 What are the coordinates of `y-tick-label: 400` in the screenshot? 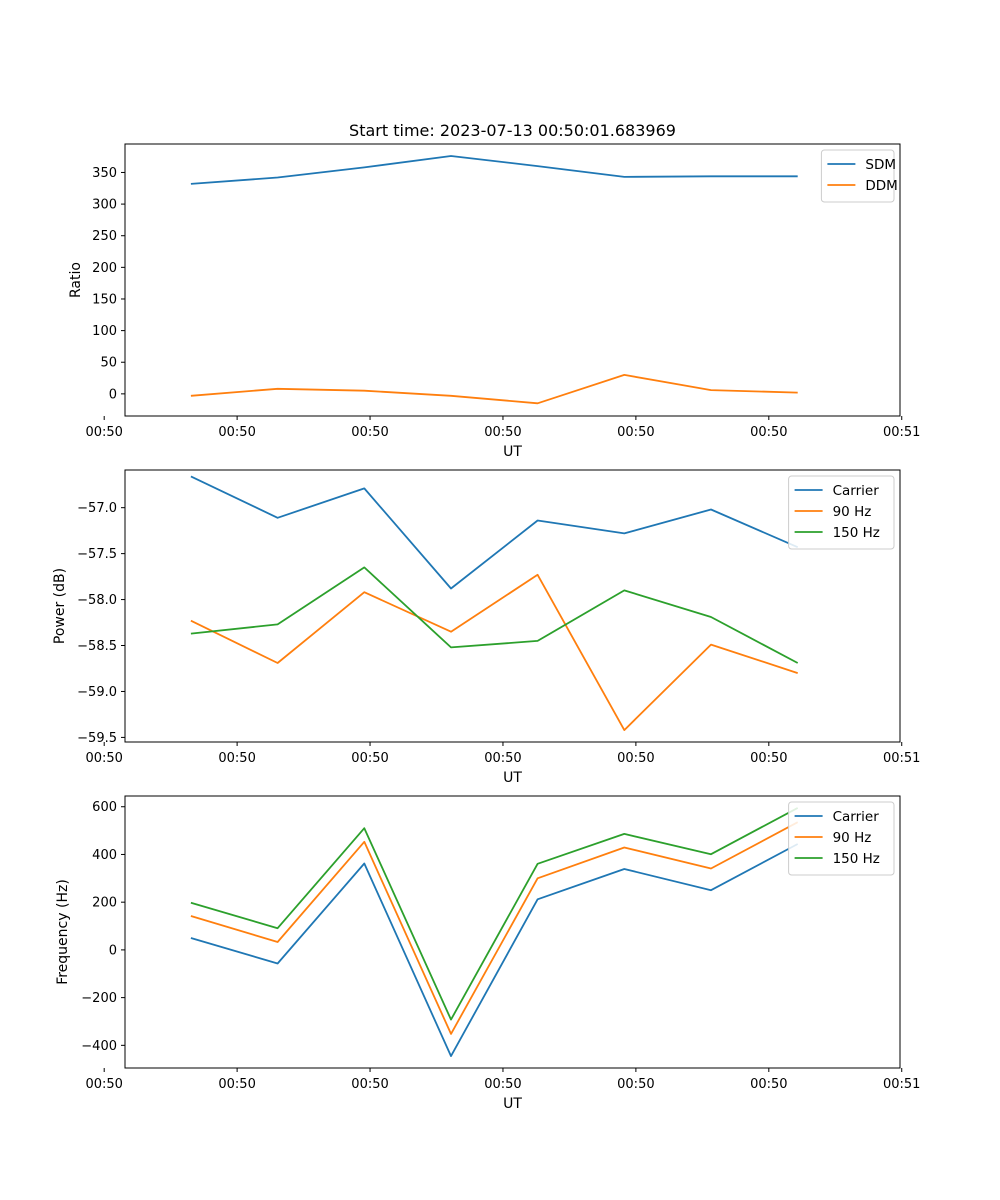 It's located at (104, 855).